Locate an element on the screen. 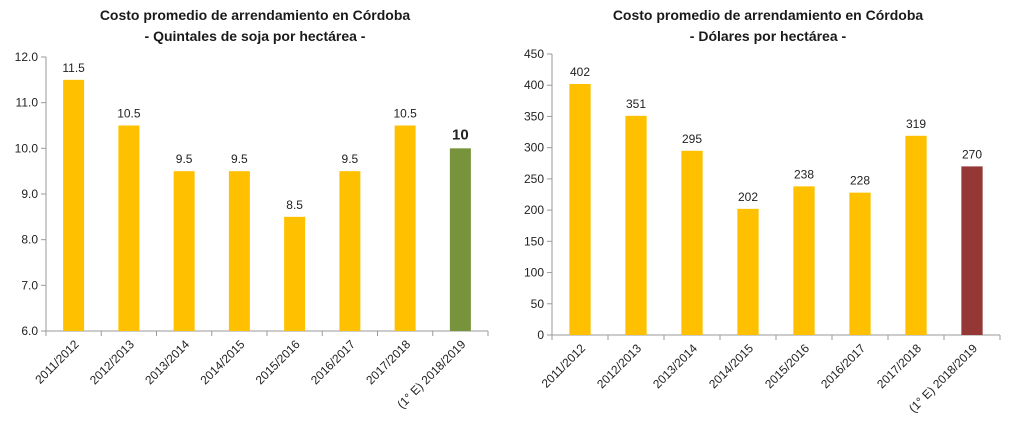 The height and width of the screenshot is (432, 1024). y-tick-label: 350 is located at coordinates (534, 116).